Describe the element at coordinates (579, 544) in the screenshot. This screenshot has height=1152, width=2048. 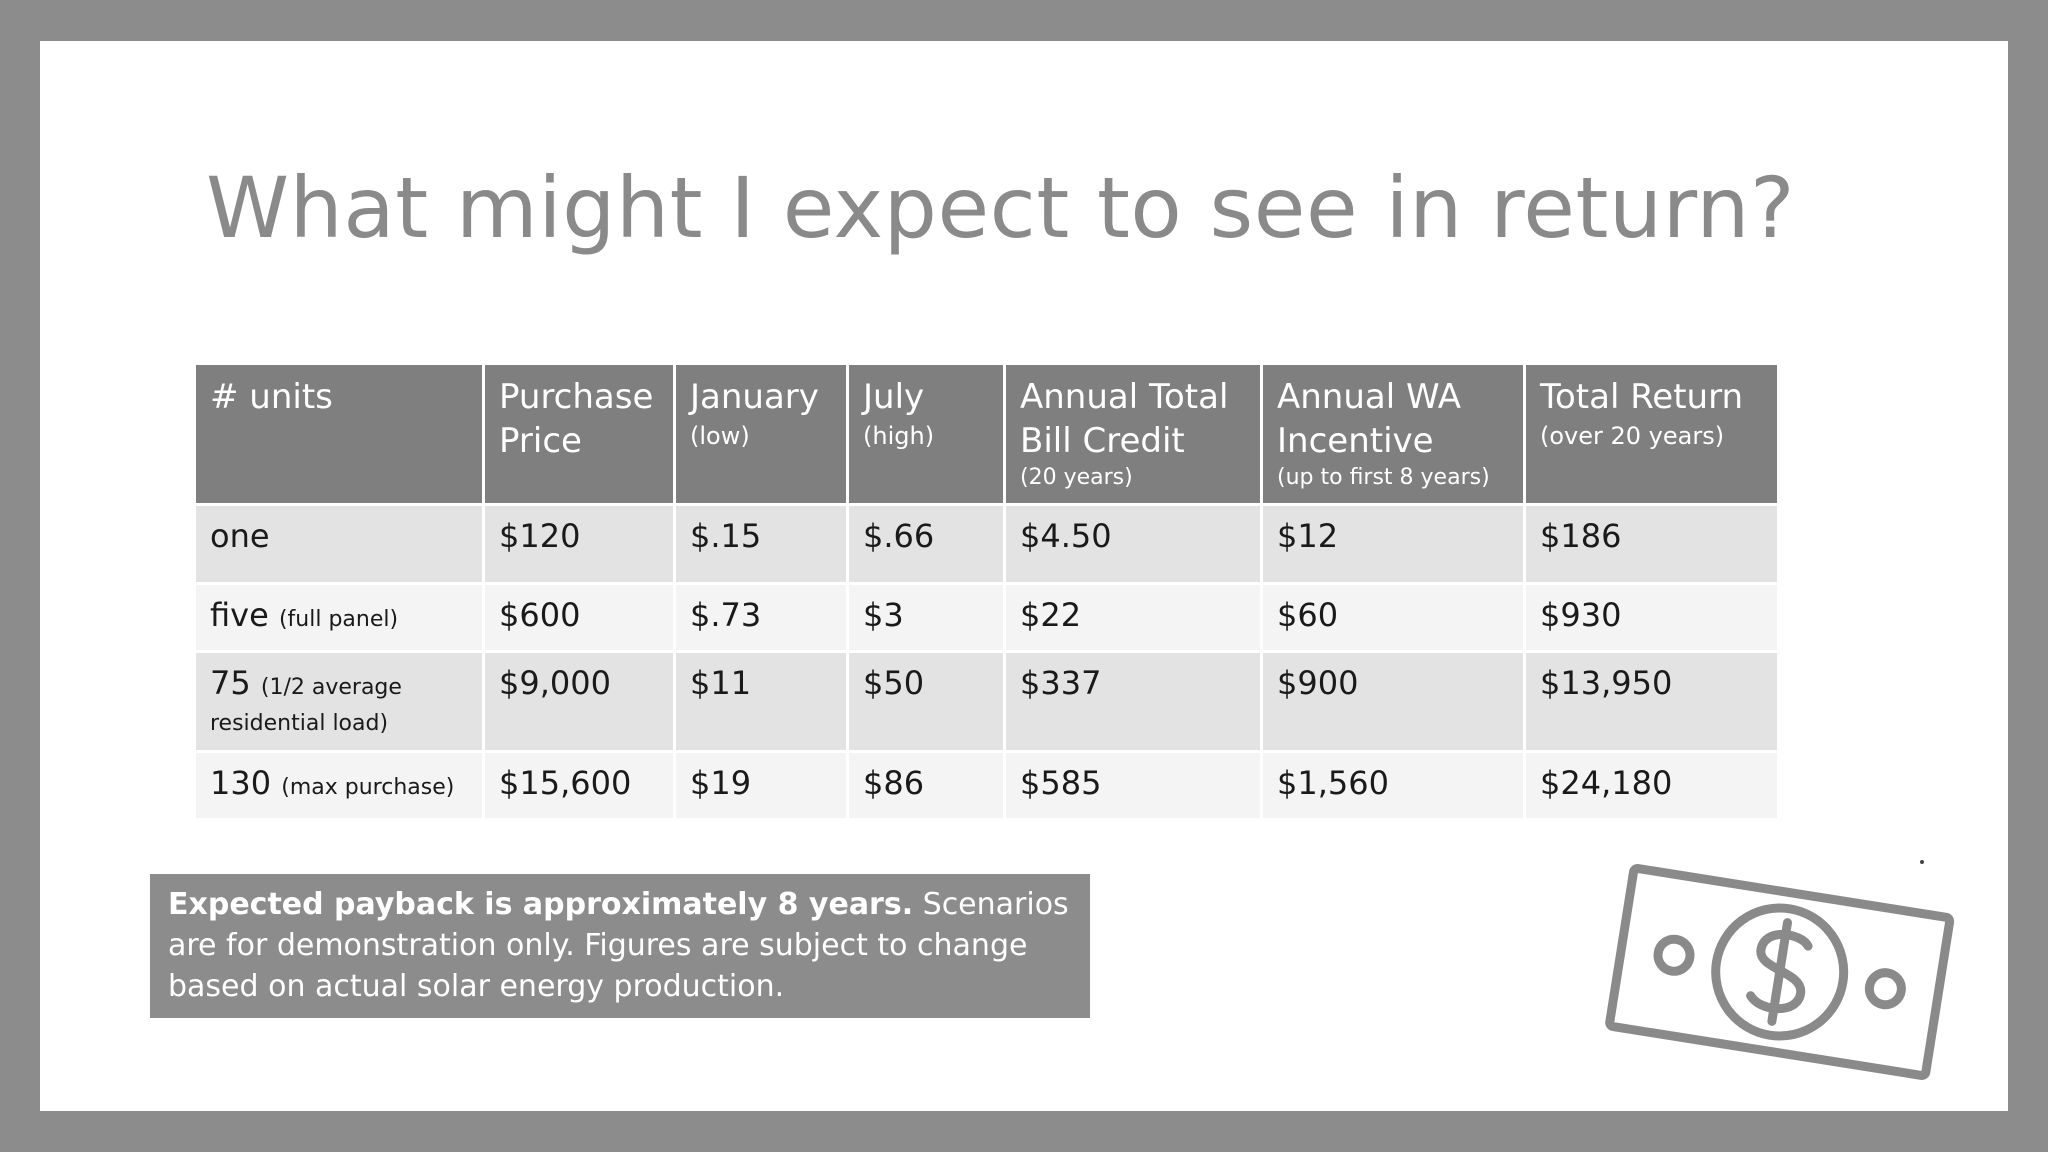
I see `cell-price: $120` at that location.